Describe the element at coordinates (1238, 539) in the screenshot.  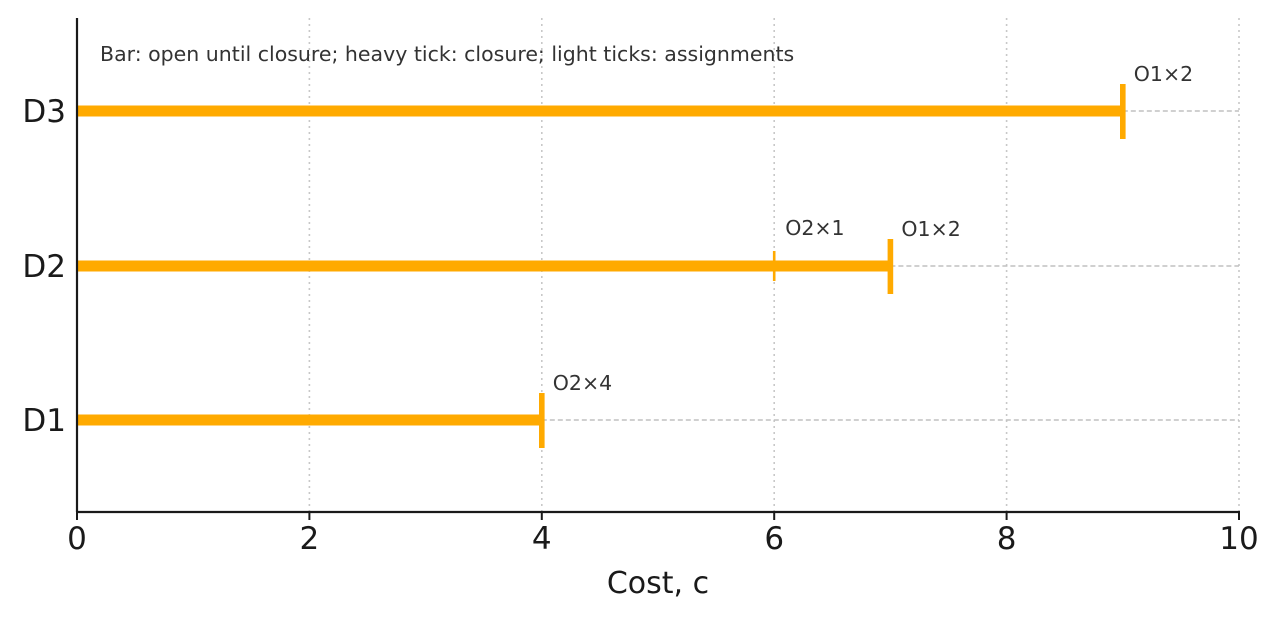
I see `x-tick-label: 10` at that location.